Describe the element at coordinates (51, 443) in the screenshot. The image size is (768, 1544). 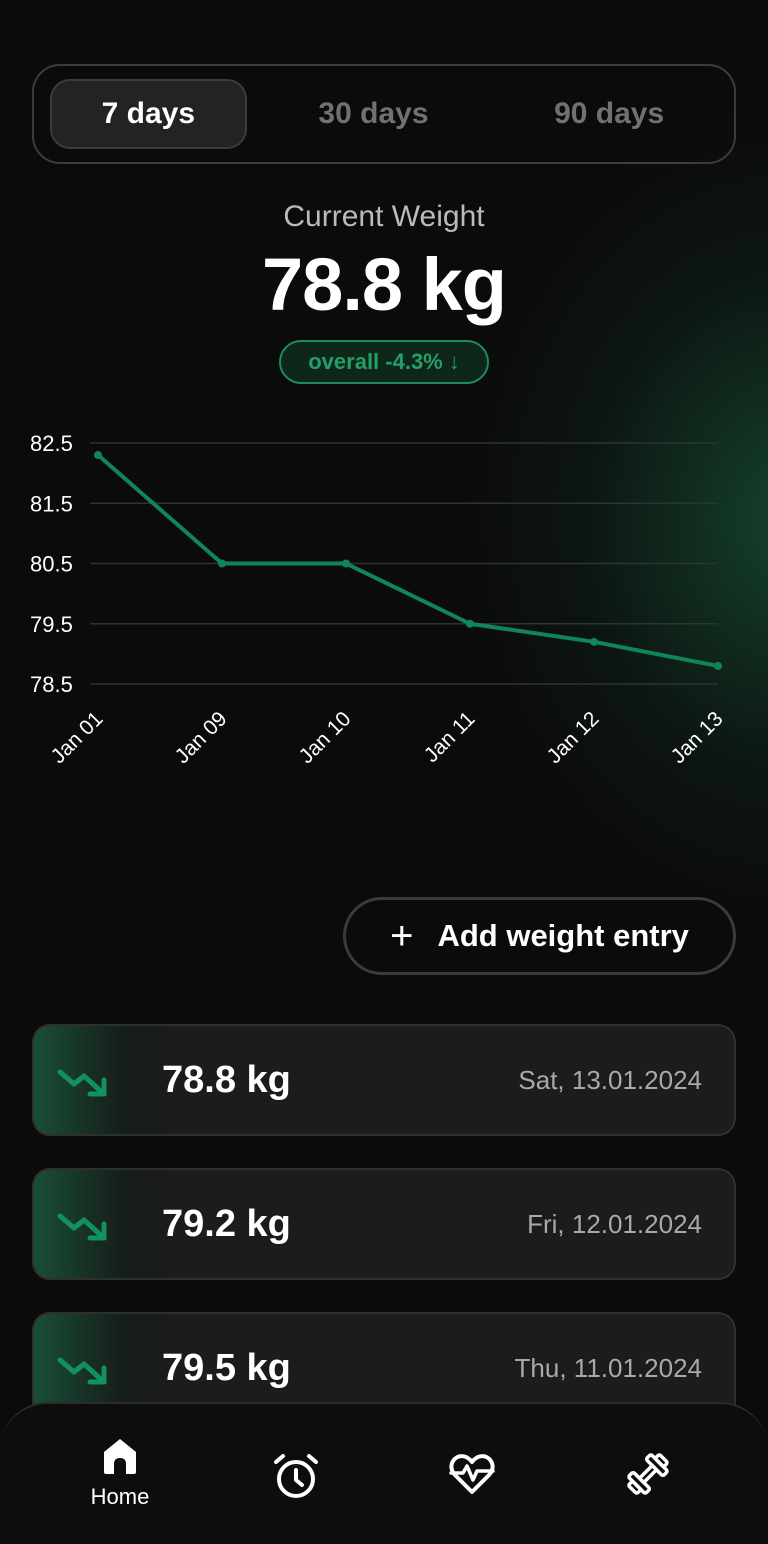
I see `y-tick-label: 82.5` at that location.